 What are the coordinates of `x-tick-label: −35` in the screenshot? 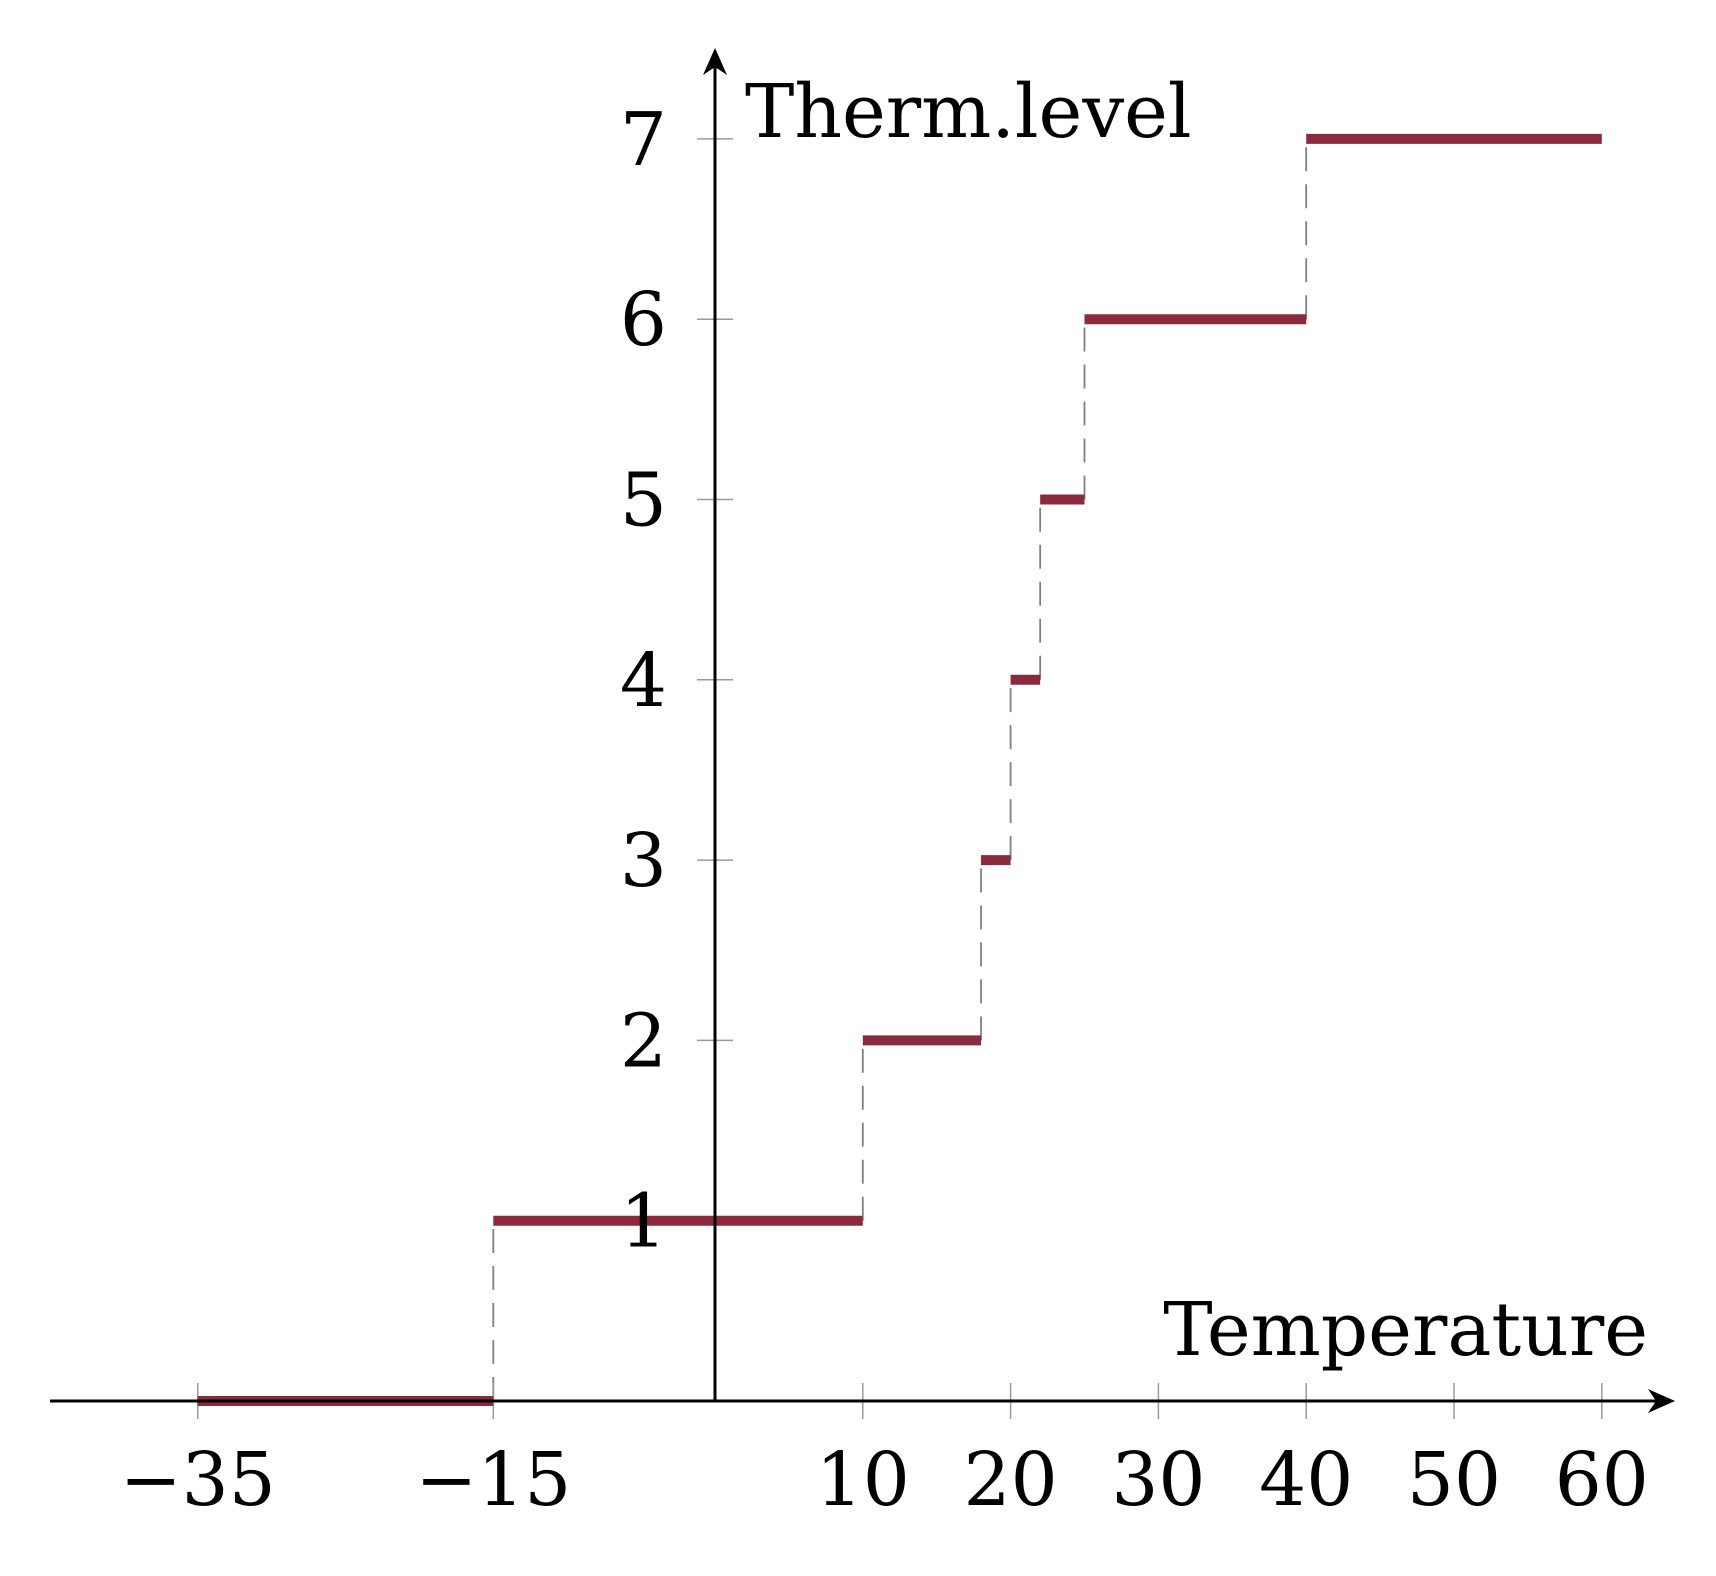 It's located at (198, 1480).